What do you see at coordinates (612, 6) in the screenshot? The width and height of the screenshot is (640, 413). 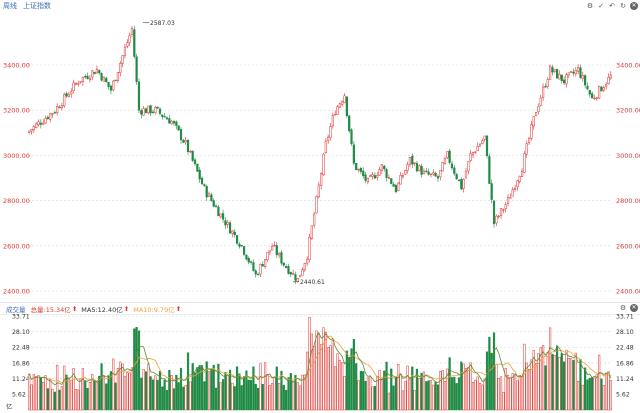 I see `undo-icon: ↶` at bounding box center [612, 6].